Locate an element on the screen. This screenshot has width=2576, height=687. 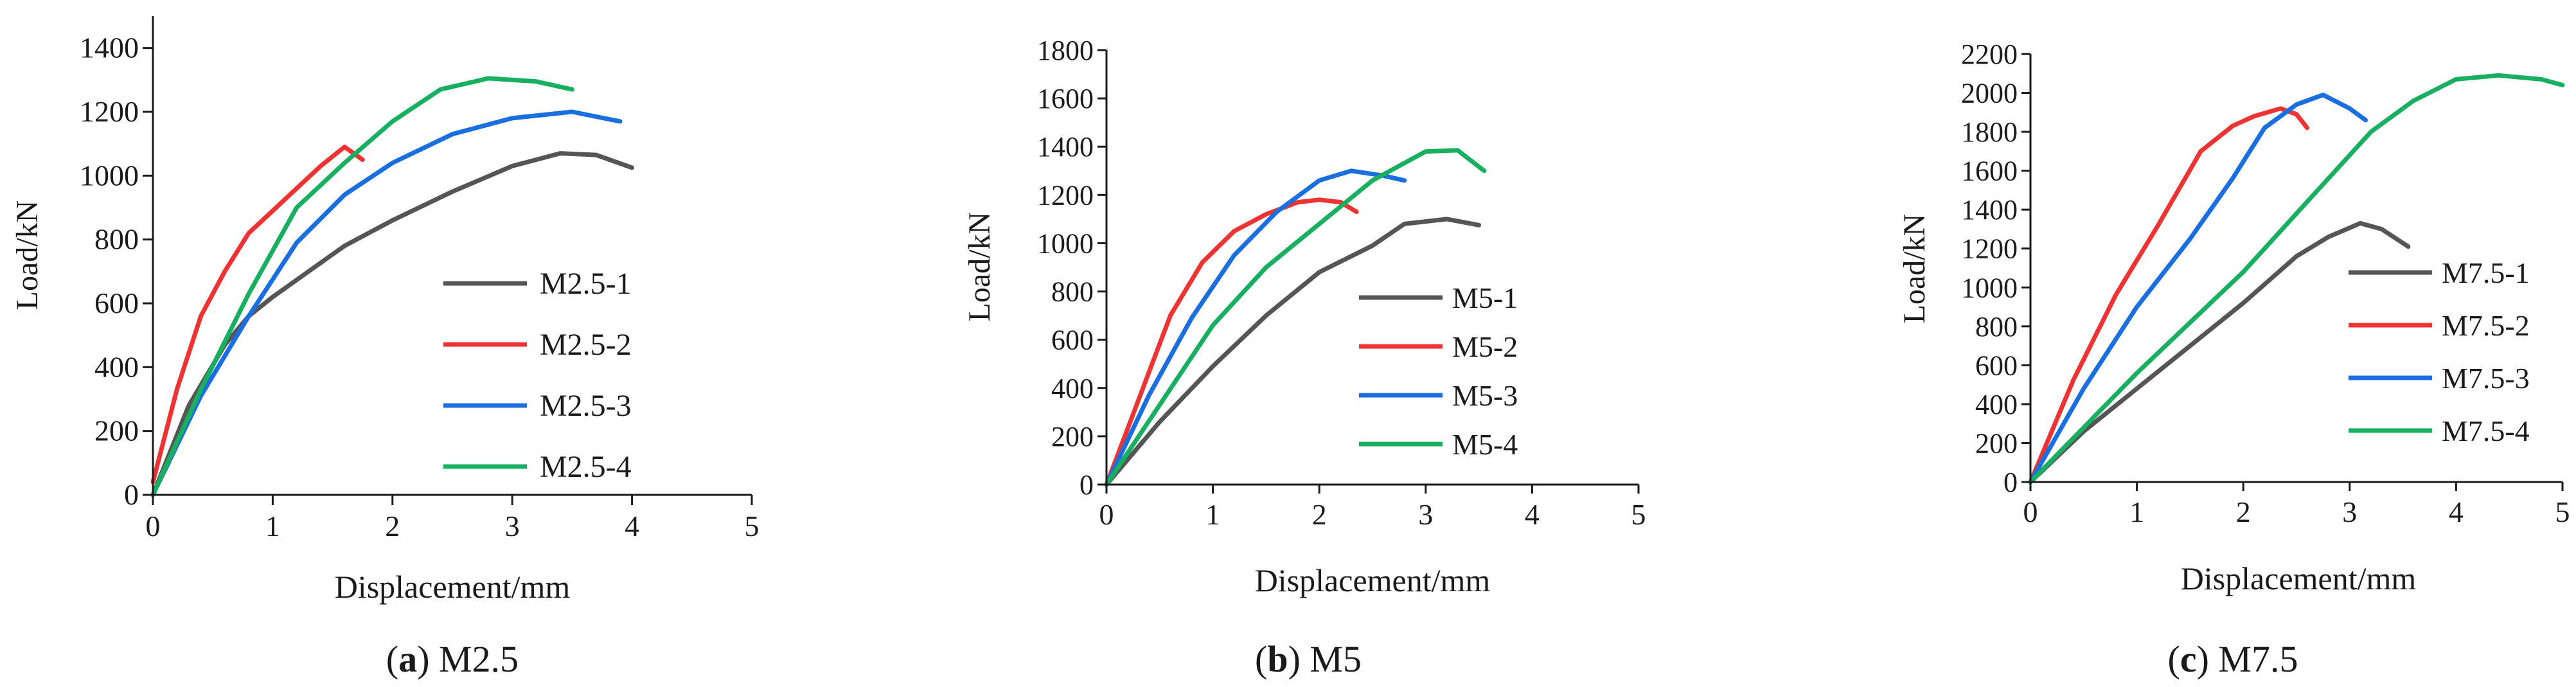
series-line-M7.5-2 is located at coordinates (2169, 295).